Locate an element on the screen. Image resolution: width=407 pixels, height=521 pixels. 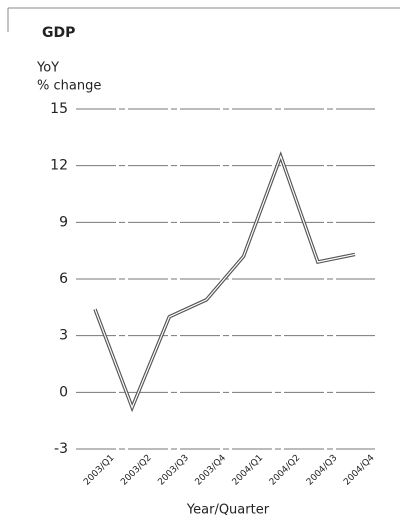
x-tick-label: 2004/Q1 is located at coordinates (248, 470).